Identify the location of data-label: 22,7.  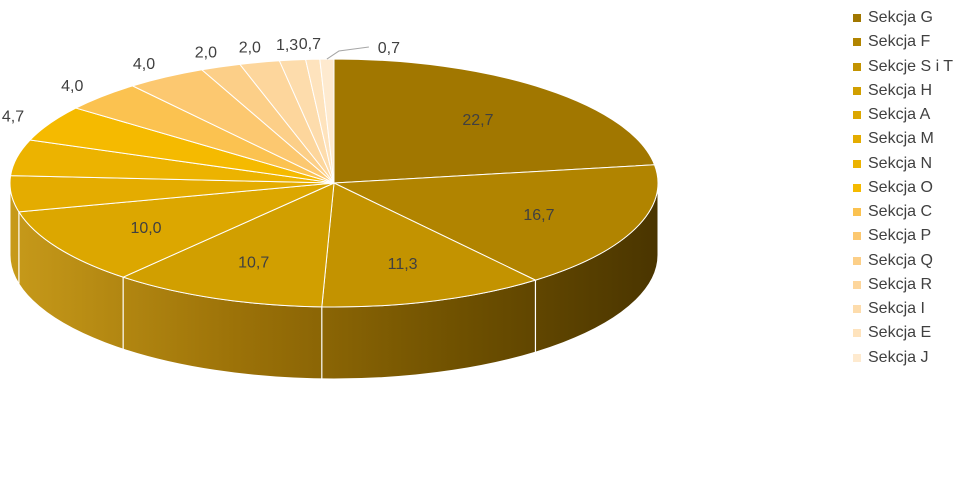
(477, 120).